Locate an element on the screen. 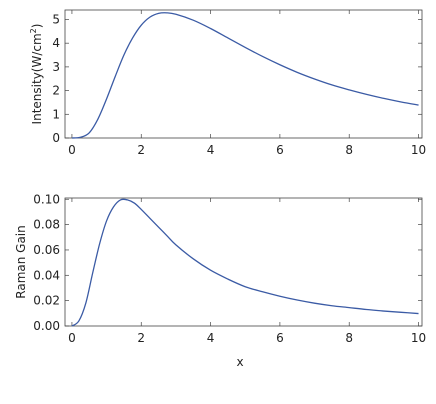 The height and width of the screenshot is (404, 436). raman-gain-y-tick-label: 0.08 is located at coordinates (46, 225).